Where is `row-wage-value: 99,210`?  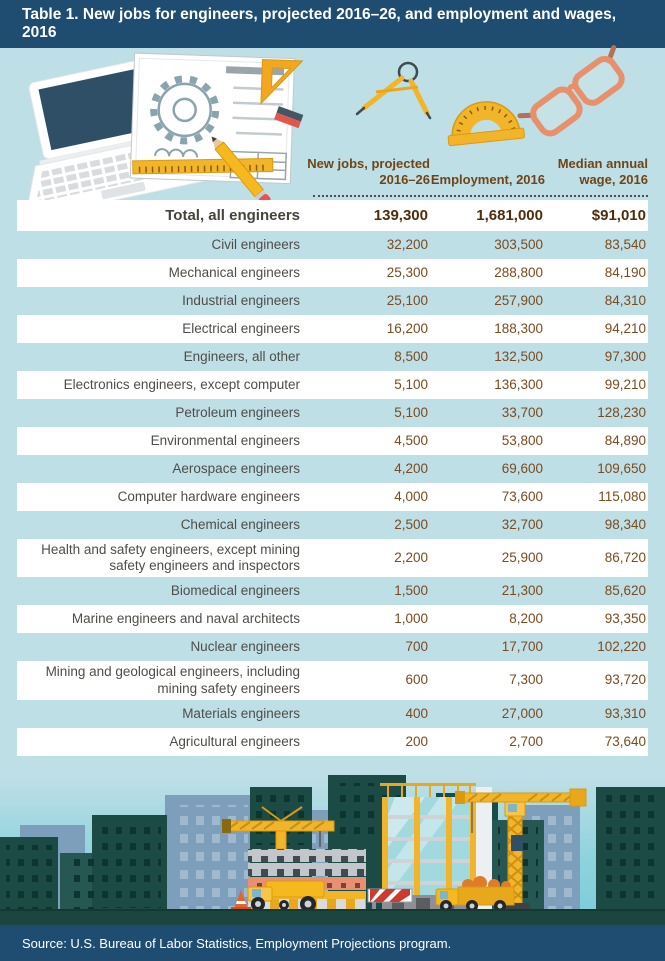
row-wage-value: 99,210 is located at coordinates (625, 384).